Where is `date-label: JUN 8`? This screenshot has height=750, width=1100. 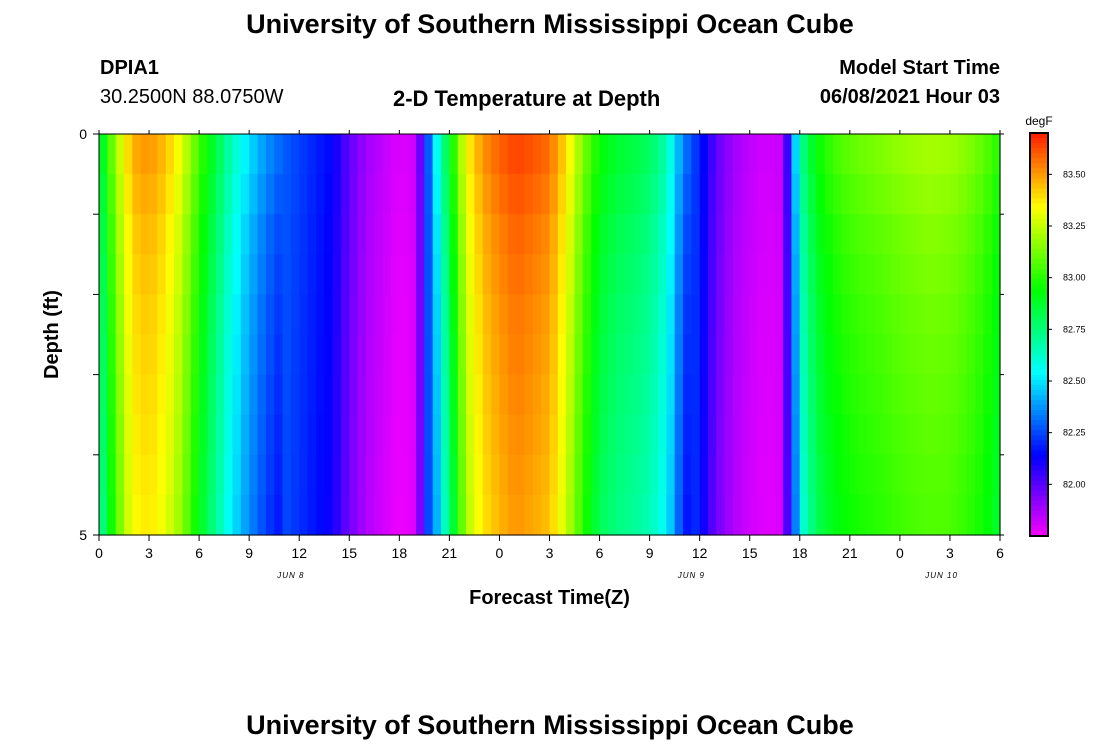
date-label: JUN 8 is located at coordinates (290, 575).